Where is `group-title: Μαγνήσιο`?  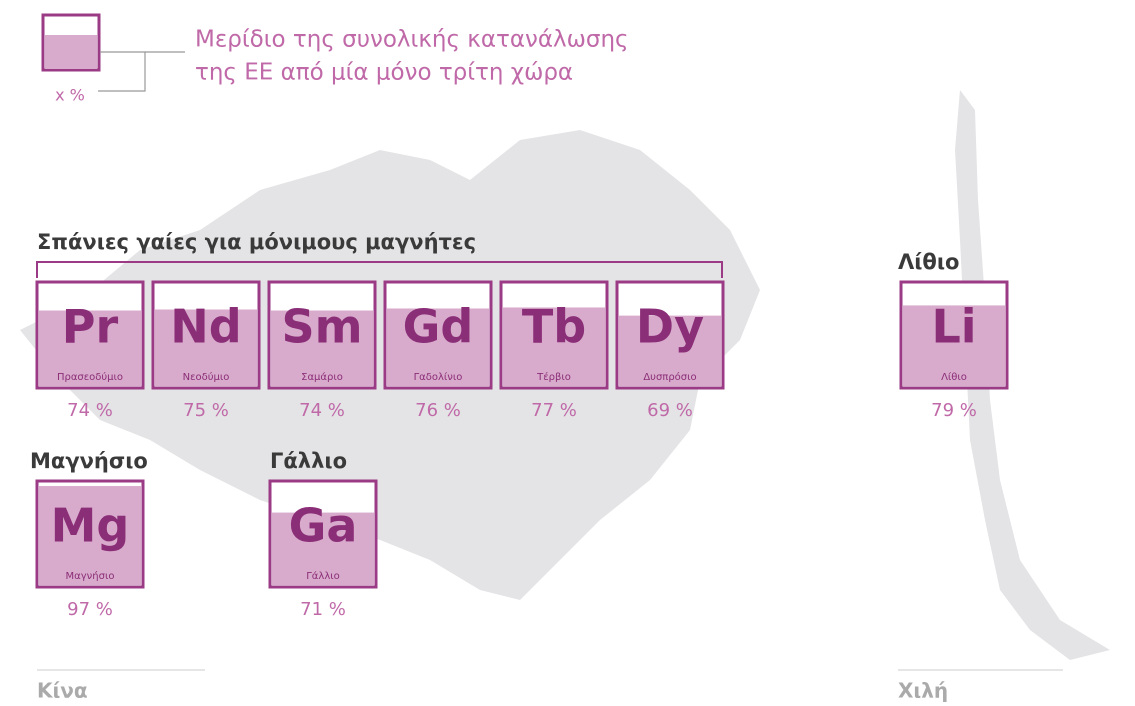
group-title: Μαγνήσιο is located at coordinates (89, 461).